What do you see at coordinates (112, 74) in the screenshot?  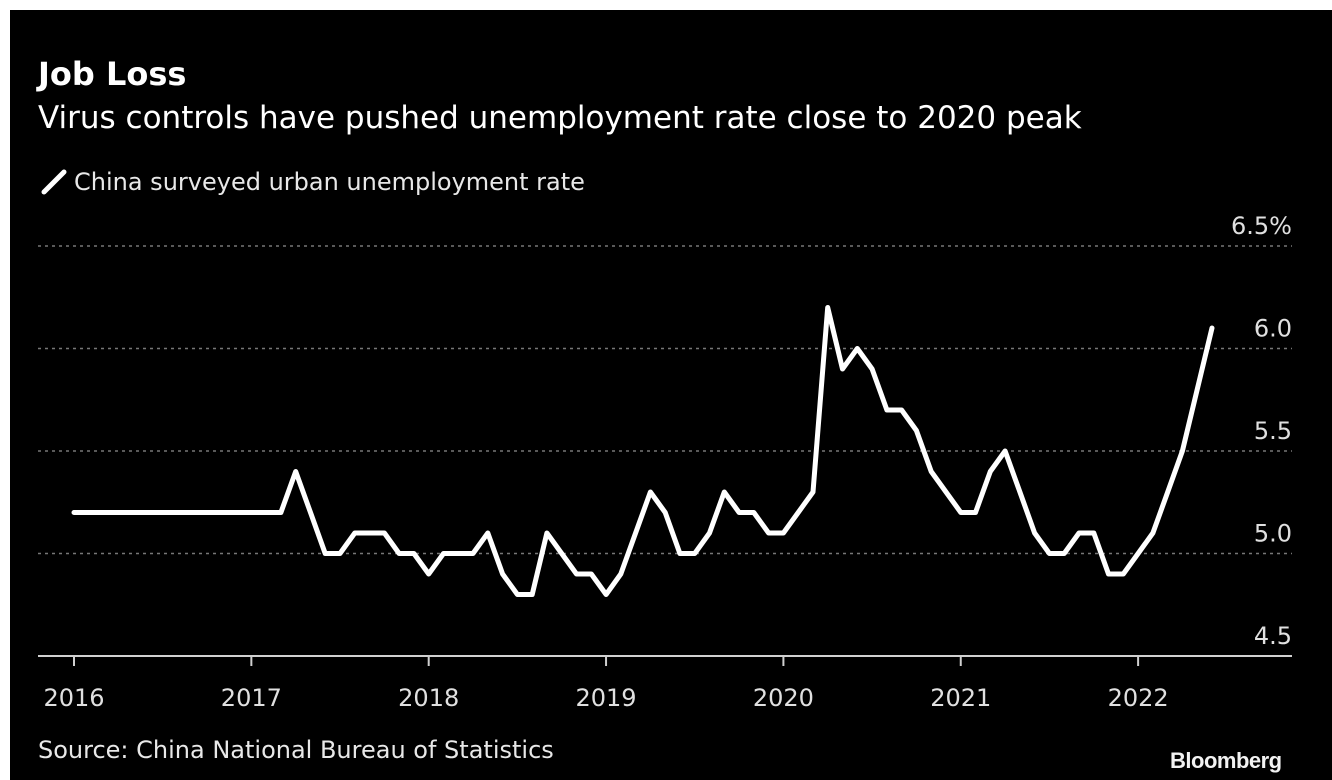 I see `chart-title: Job Loss` at bounding box center [112, 74].